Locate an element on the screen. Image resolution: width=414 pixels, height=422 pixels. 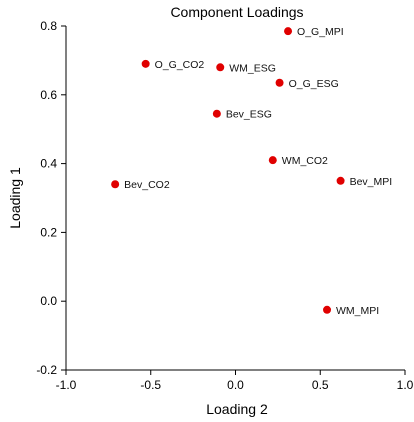
point-label: WM_ESG is located at coordinates (252, 68).